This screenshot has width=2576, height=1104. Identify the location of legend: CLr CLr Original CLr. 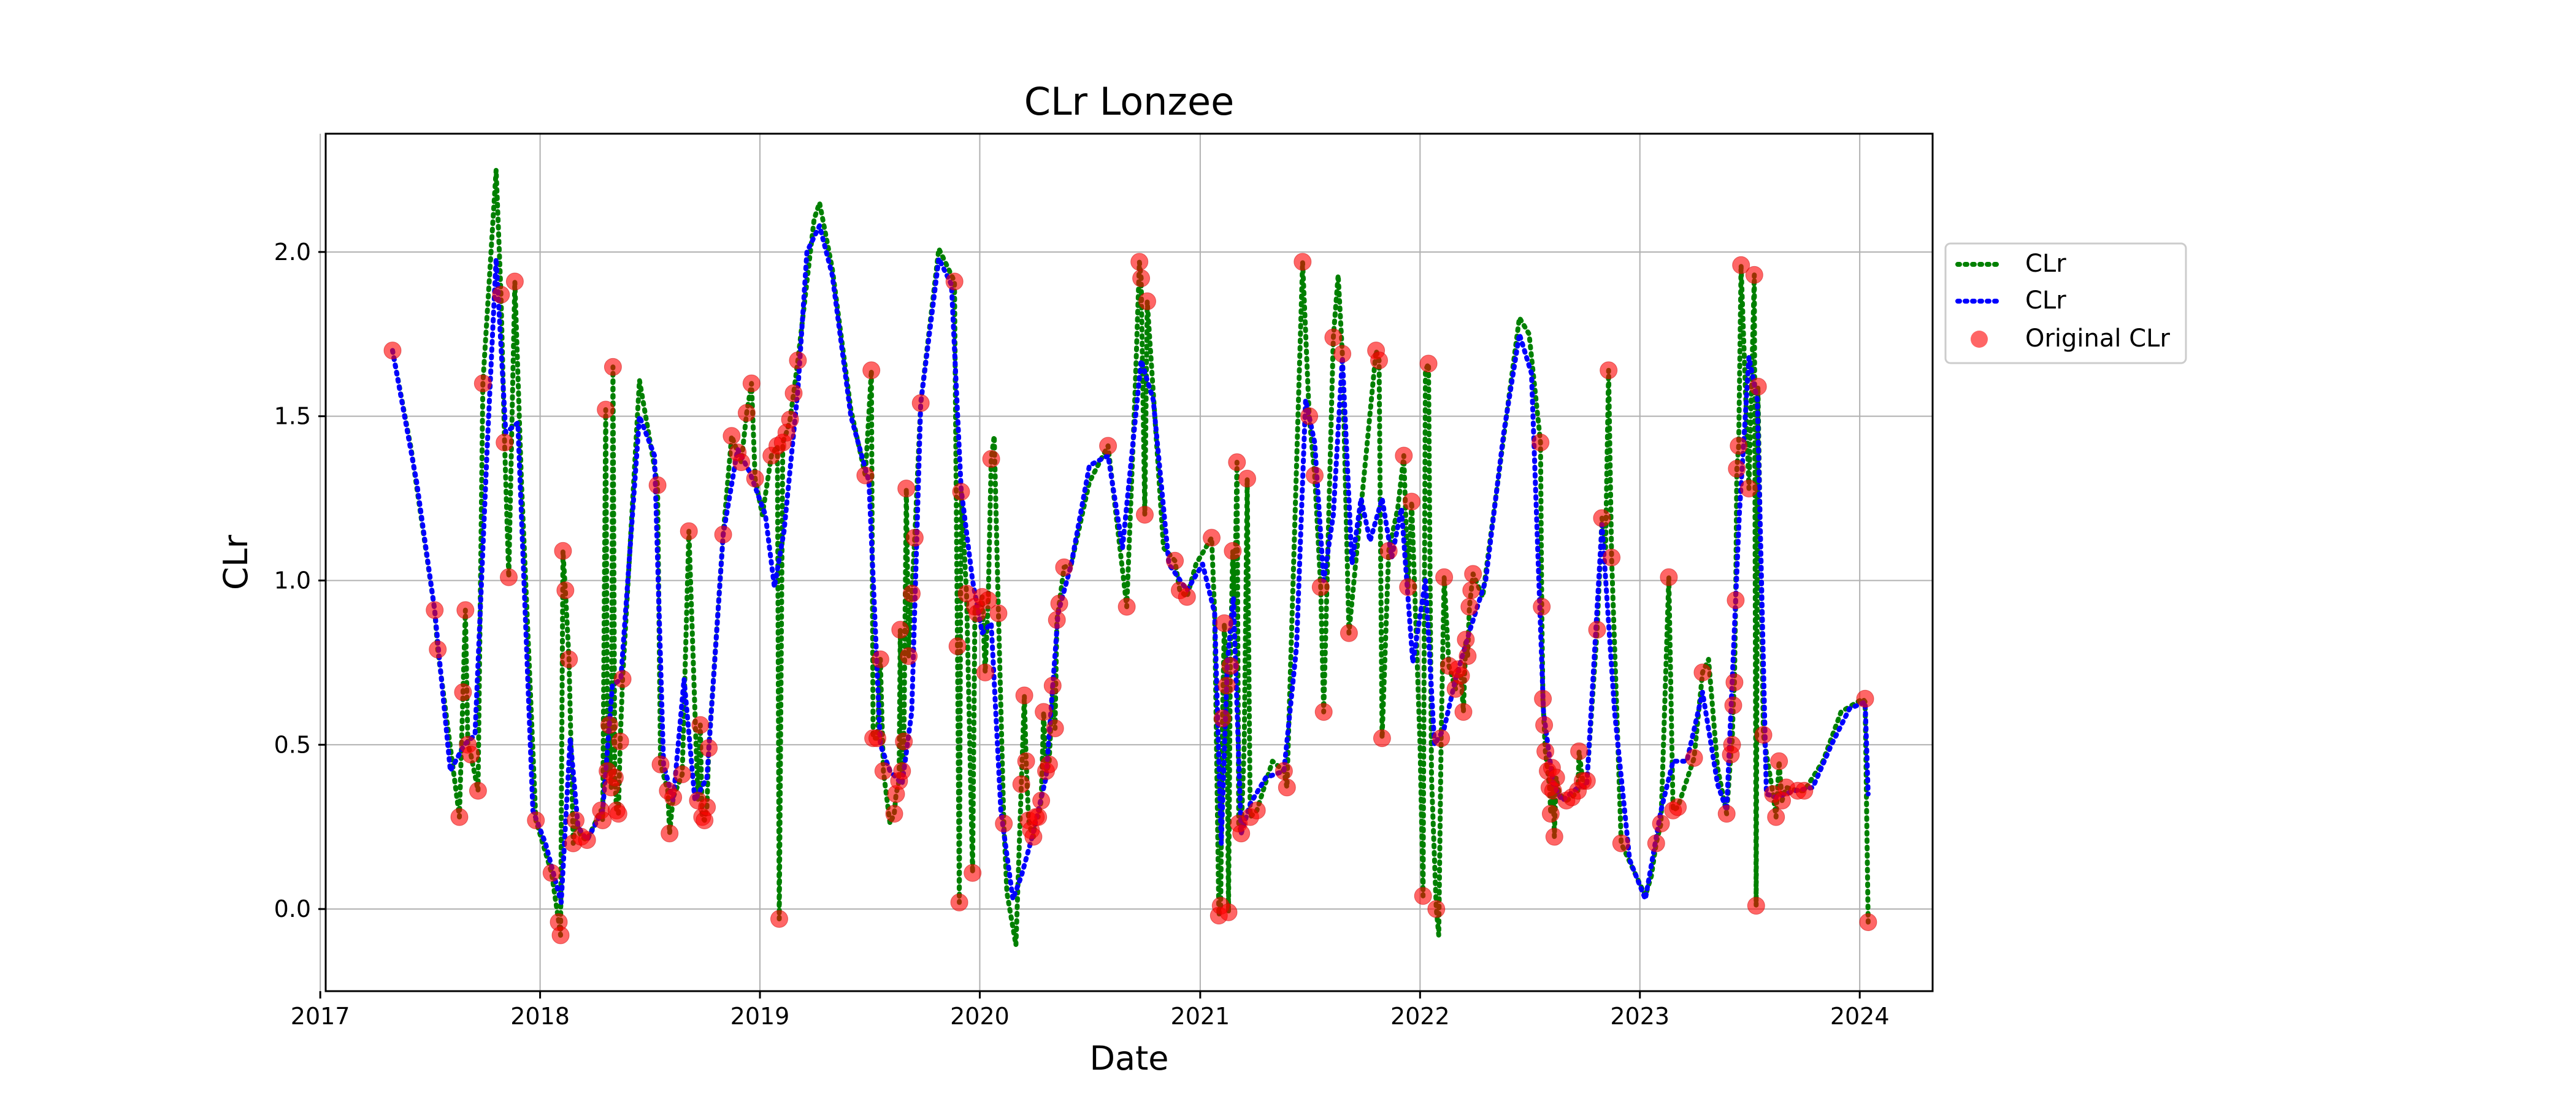
(2065, 303).